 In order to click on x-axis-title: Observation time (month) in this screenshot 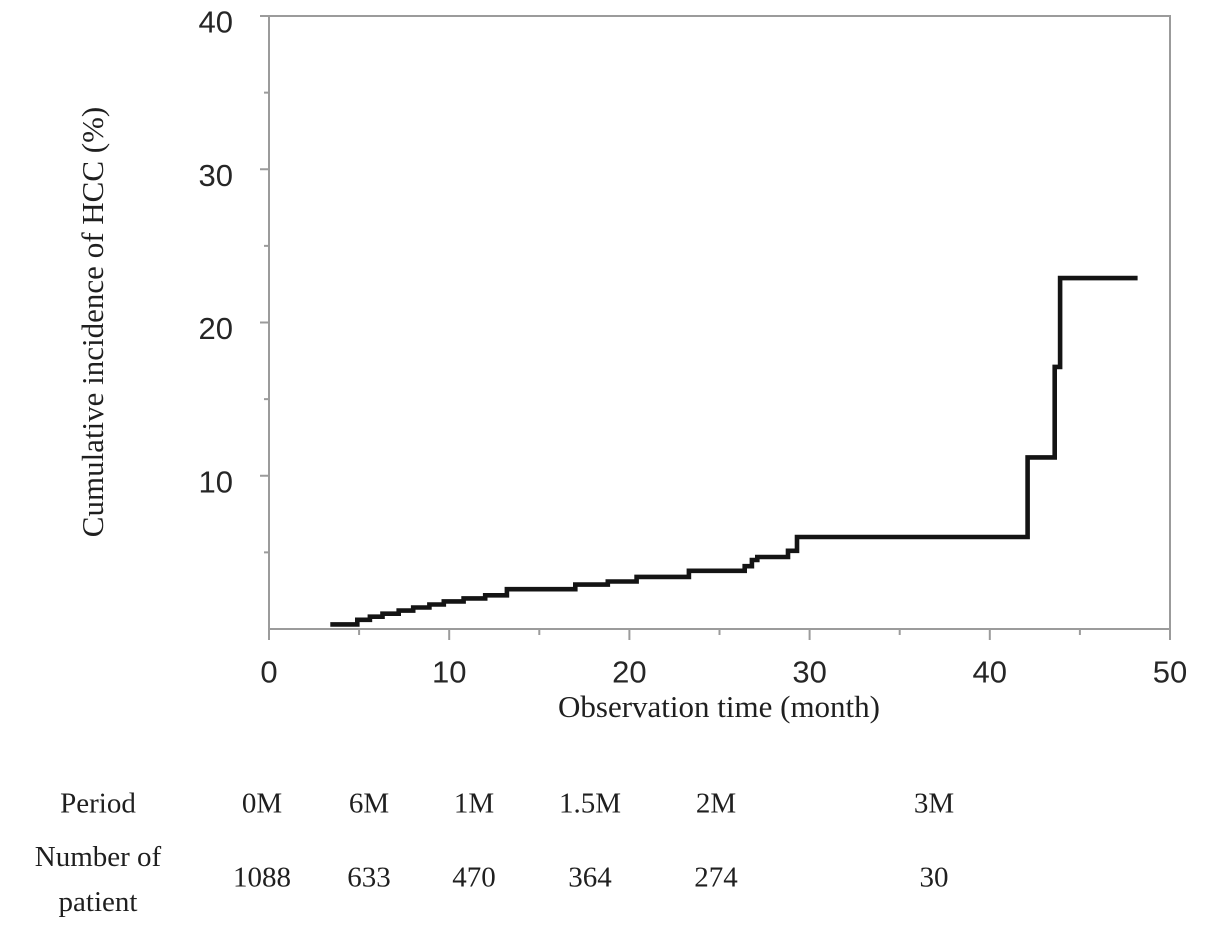, I will do `click(719, 706)`.